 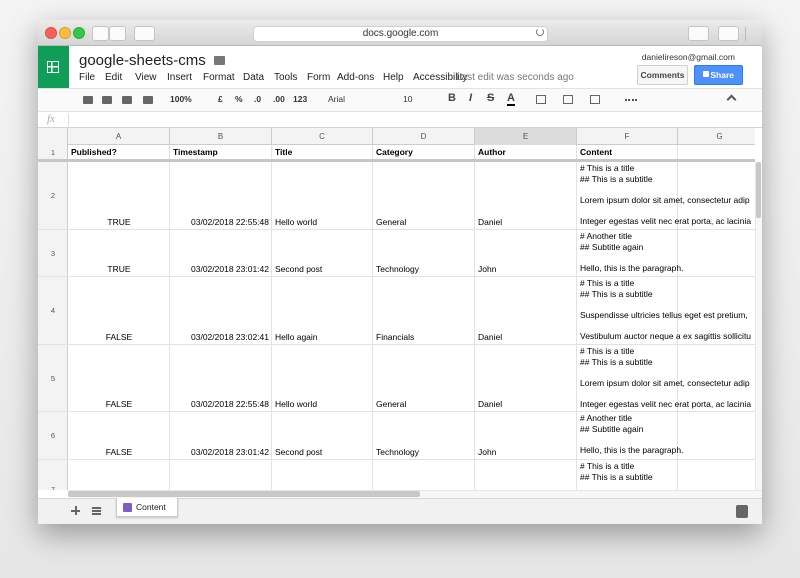 What do you see at coordinates (595, 99) in the screenshot?
I see `merge-cells-icon` at bounding box center [595, 99].